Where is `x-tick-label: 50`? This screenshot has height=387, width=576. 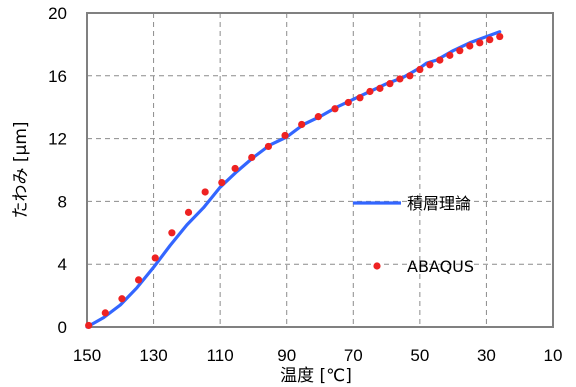 x-tick-label: 50 is located at coordinates (419, 355).